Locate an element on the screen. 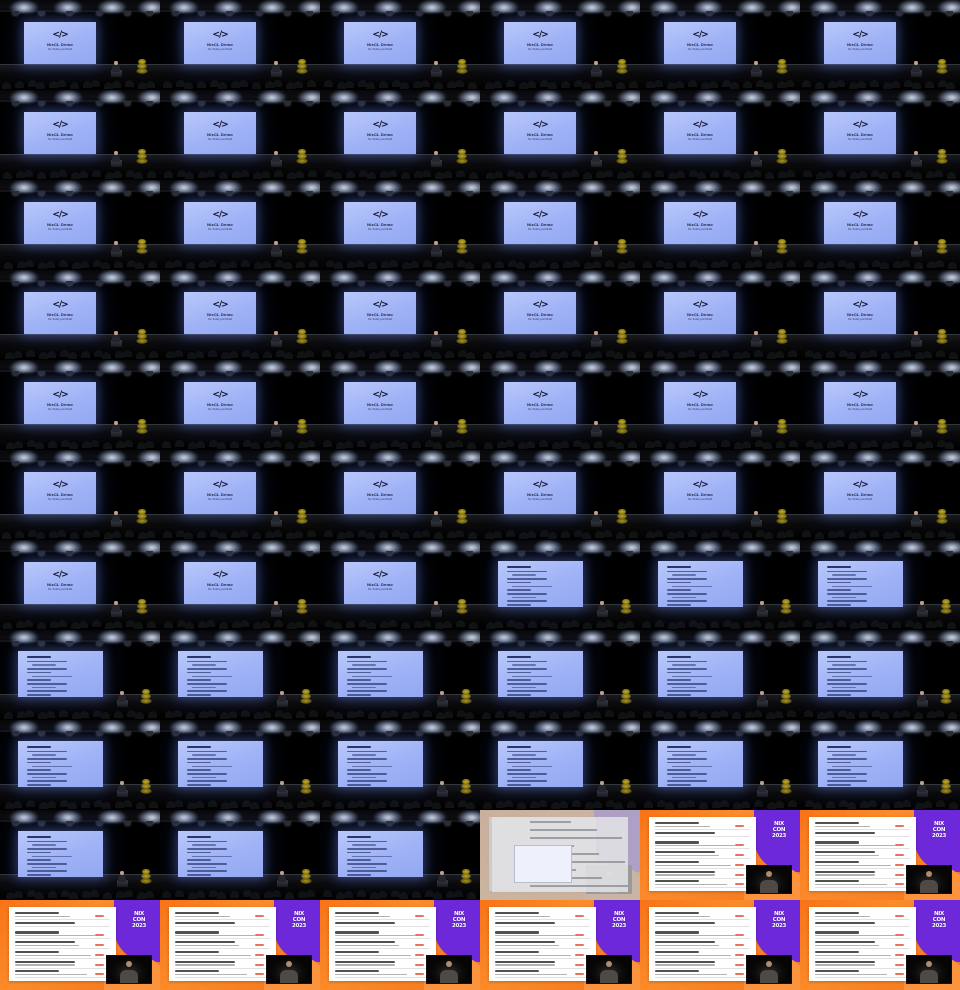 The image size is (960, 990). qa-row is located at coordinates (862, 884).